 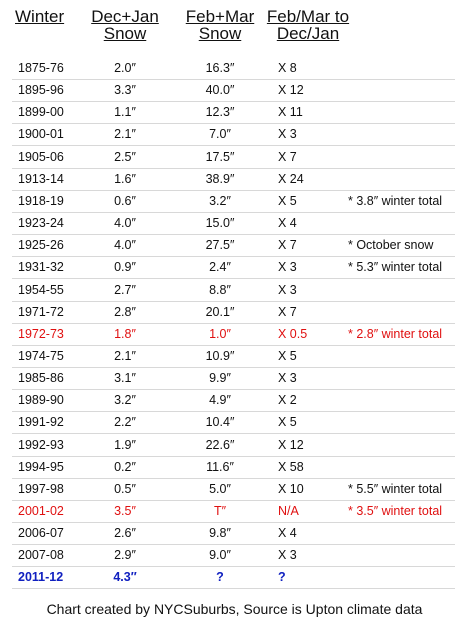 I want to click on table-cell: 1971-72, so click(x=41, y=311).